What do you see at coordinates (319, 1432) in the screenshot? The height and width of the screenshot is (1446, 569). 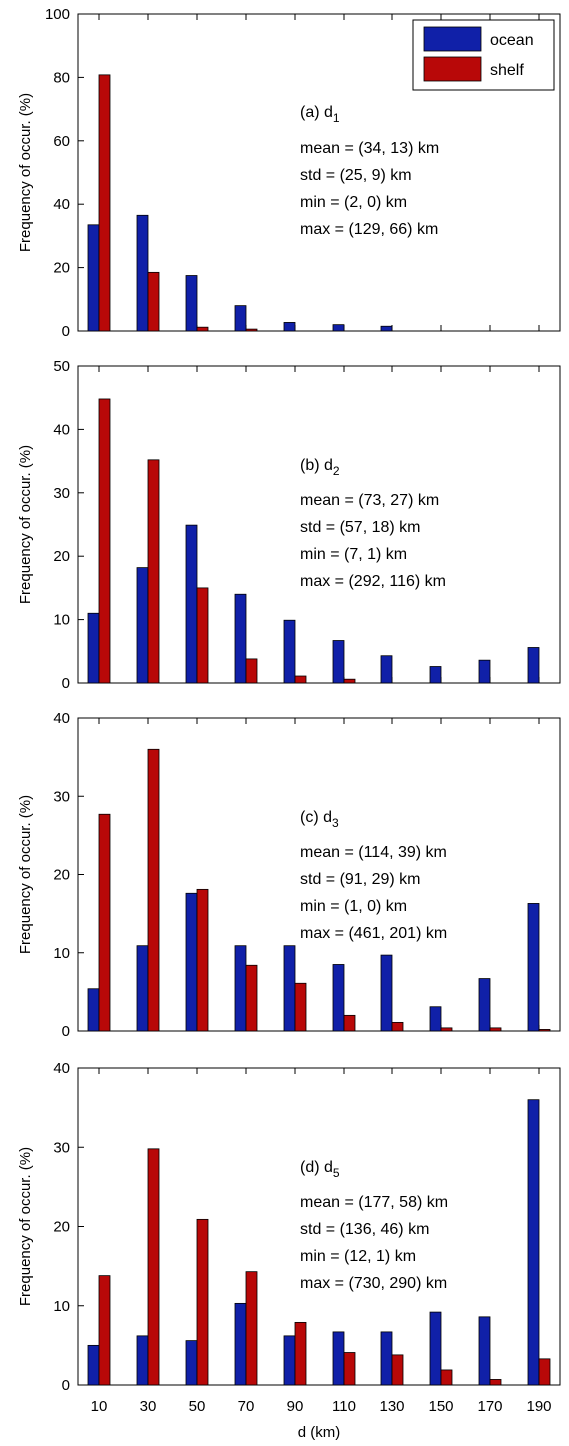 I see `x-axis-label: d (km)` at bounding box center [319, 1432].